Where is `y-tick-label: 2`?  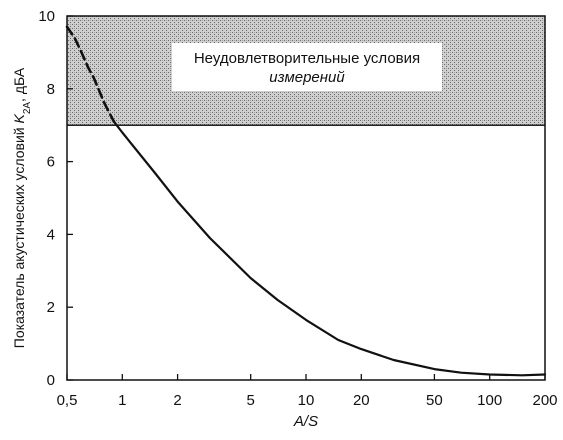 y-tick-label: 2 is located at coordinates (51, 307).